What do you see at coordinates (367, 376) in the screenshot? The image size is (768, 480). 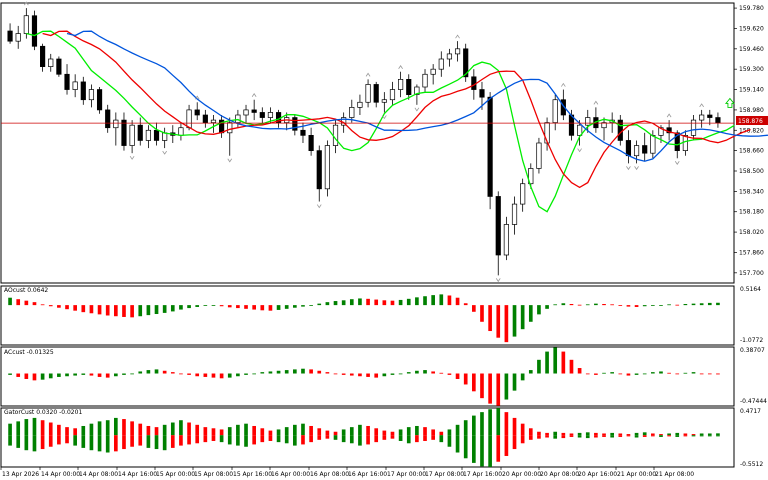 I see `ac-indicator-pane` at bounding box center [367, 376].